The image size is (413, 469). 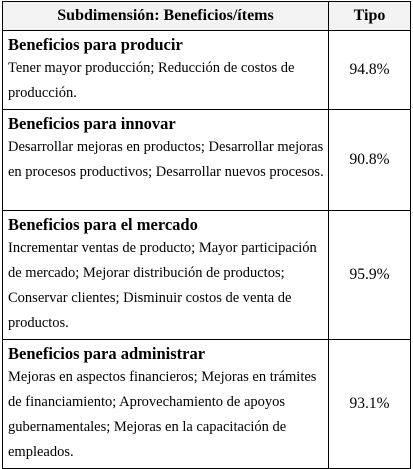 I want to click on header-row: Subdimensión: Beneficios/ítems Tipo, so click(x=206, y=16).